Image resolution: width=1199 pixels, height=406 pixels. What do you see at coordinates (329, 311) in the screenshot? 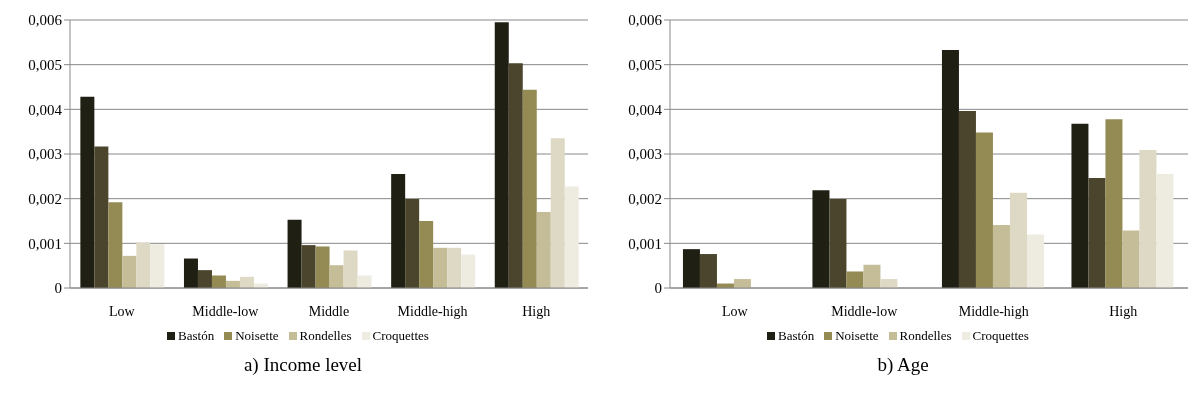
I see `x-tick-label: Middle` at bounding box center [329, 311].